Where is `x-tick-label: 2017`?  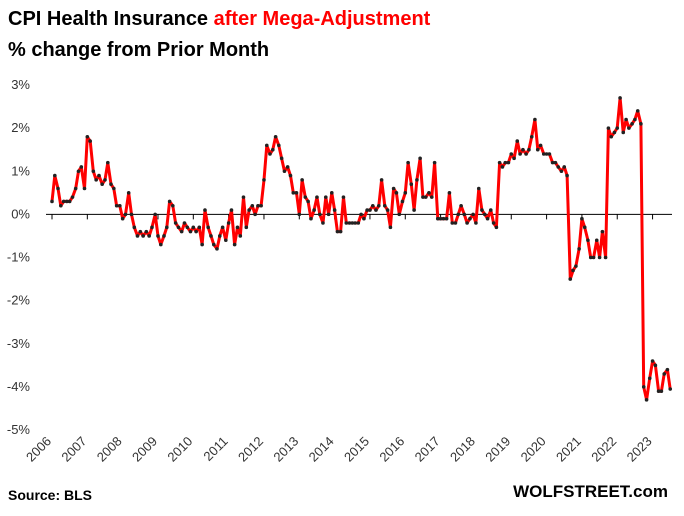 x-tick-label: 2017 is located at coordinates (427, 449).